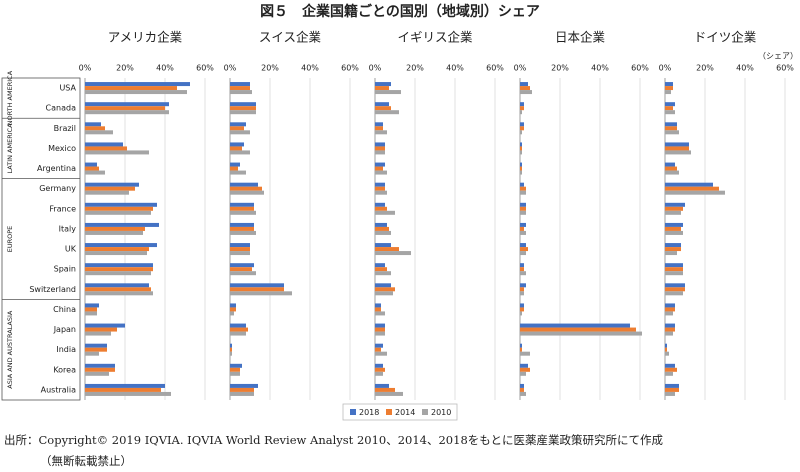  Describe the element at coordinates (270, 68) in the screenshot. I see `x-tick-label: 20%` at that location.